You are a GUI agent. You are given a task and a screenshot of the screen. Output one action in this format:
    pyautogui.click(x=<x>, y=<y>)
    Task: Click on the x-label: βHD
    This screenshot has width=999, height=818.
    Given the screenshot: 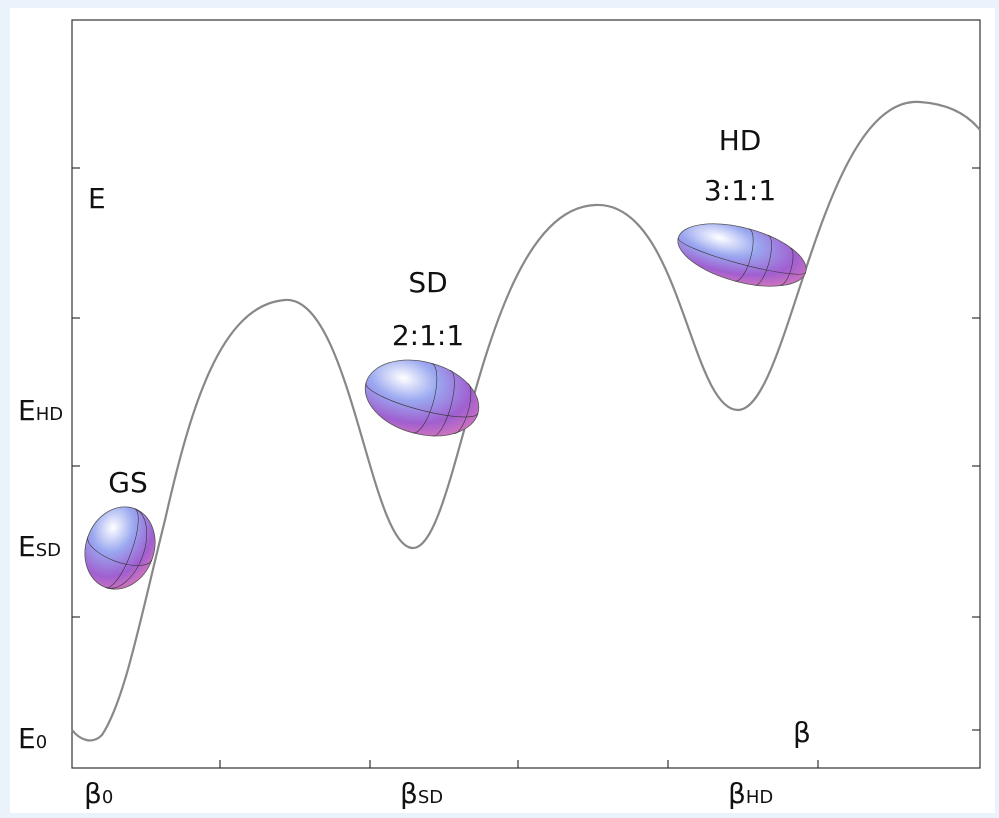 What is the action you would take?
    pyautogui.click(x=750, y=793)
    